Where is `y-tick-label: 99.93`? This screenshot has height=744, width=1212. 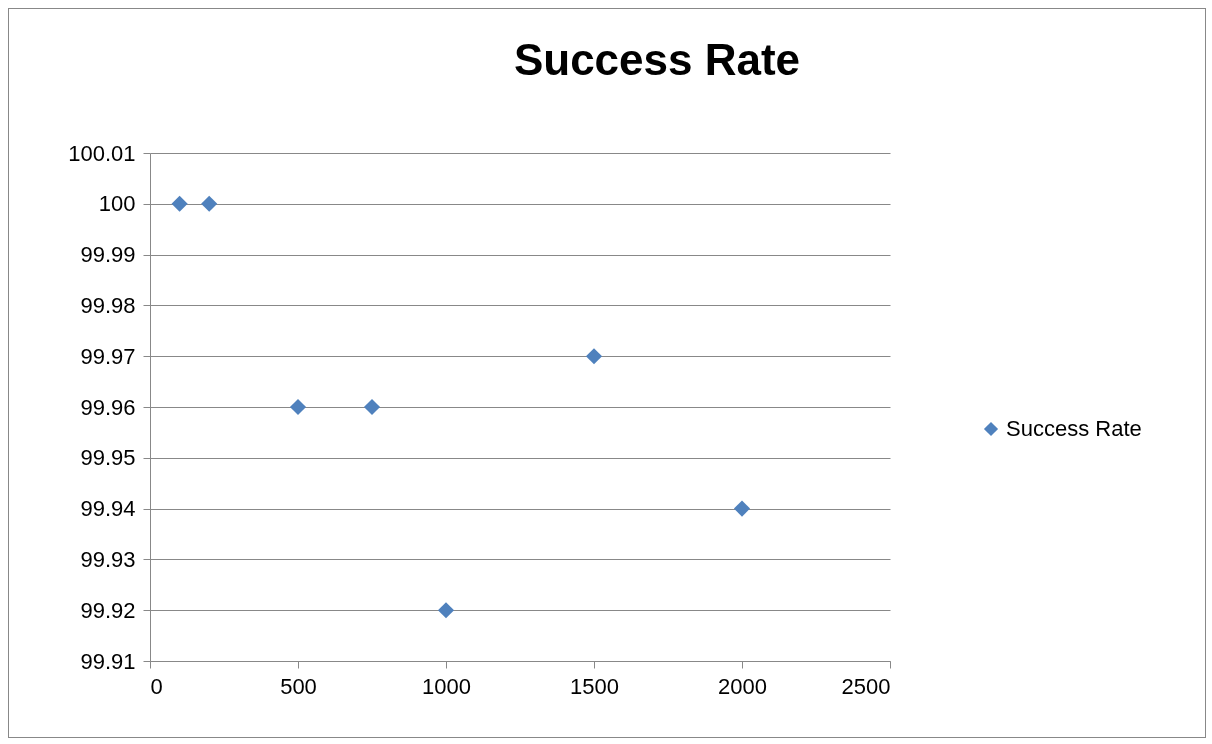 y-tick-label: 99.93 is located at coordinates (108, 559).